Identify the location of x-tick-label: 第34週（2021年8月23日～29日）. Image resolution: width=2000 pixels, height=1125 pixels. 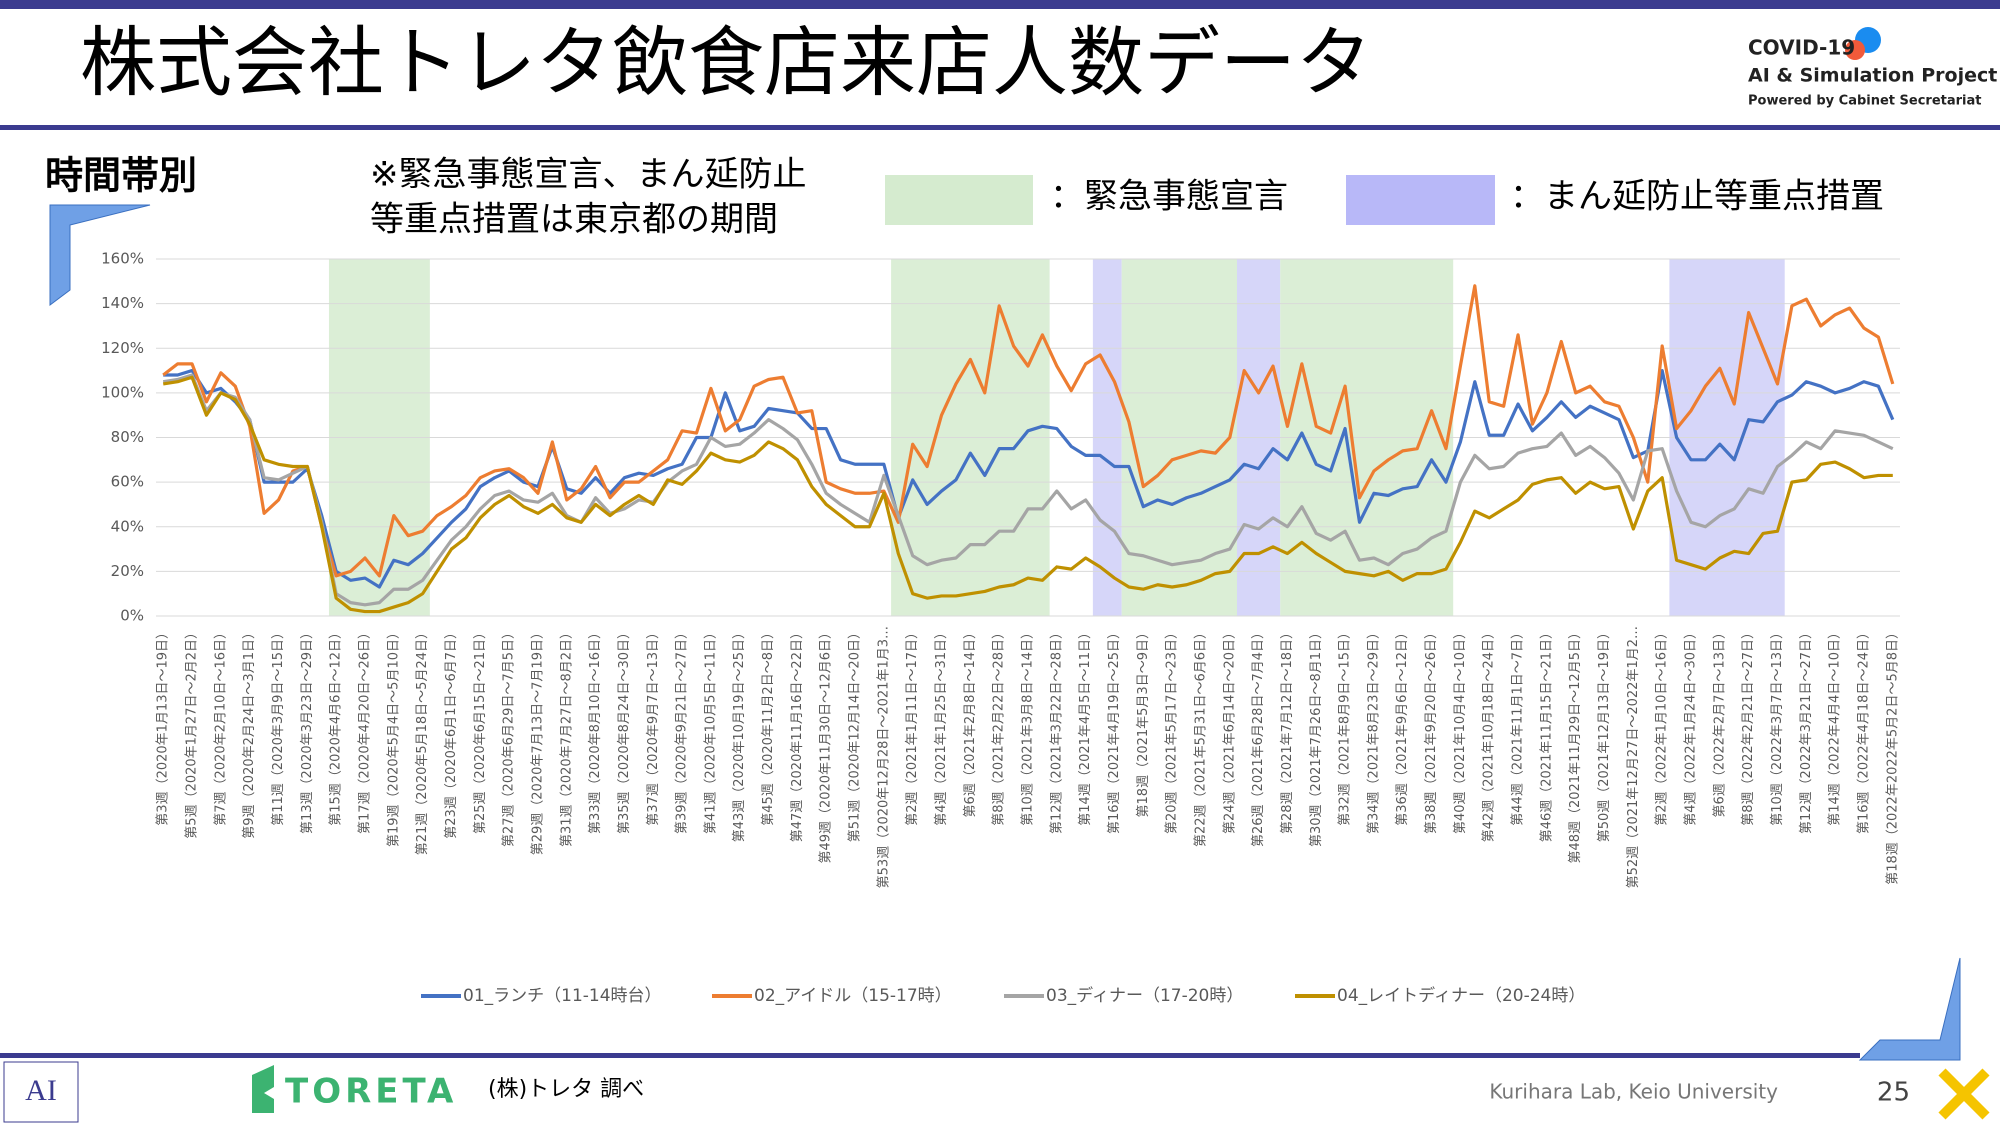
(1373, 730).